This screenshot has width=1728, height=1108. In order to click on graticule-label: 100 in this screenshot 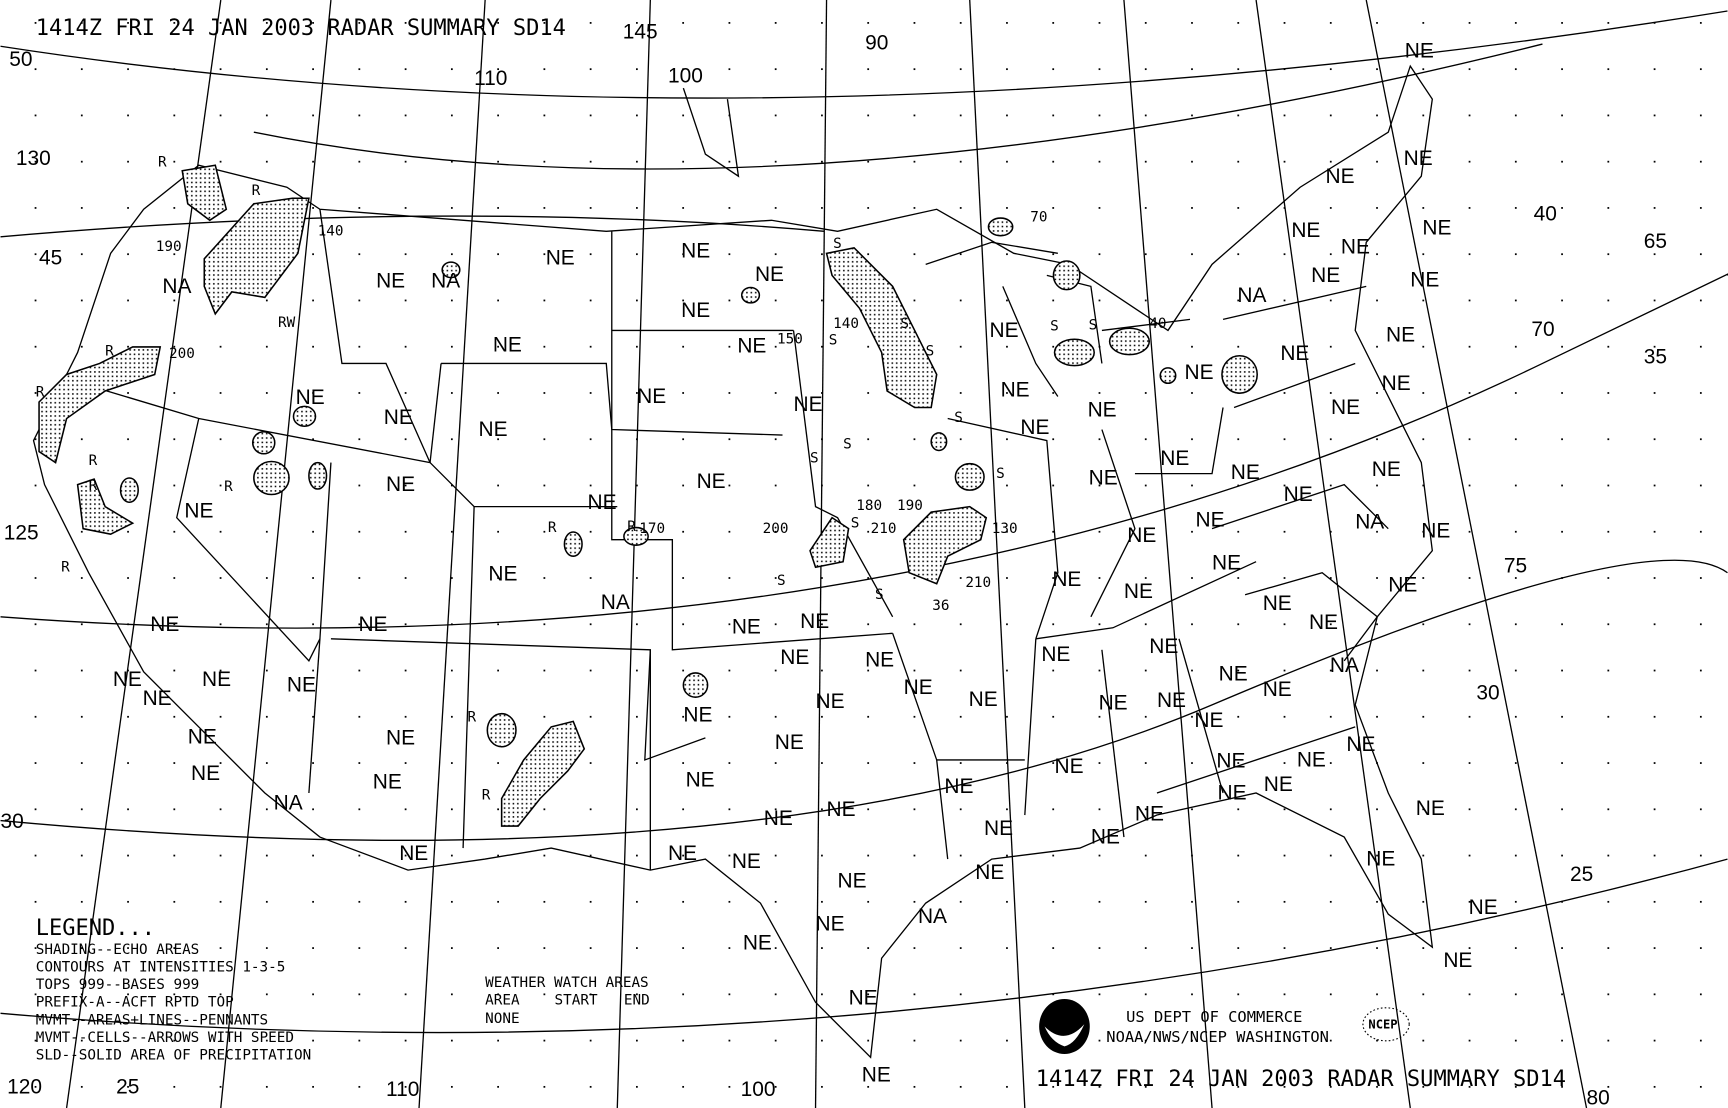, I will do `click(758, 1089)`.